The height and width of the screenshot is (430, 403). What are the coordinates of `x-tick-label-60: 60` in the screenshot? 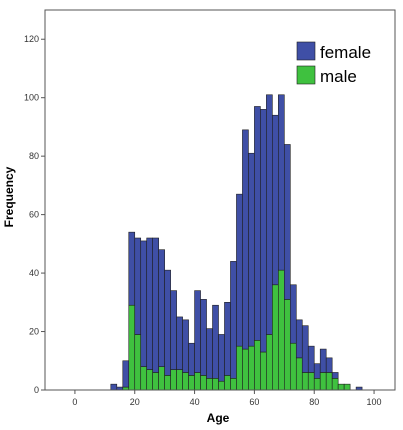 It's located at (254, 402).